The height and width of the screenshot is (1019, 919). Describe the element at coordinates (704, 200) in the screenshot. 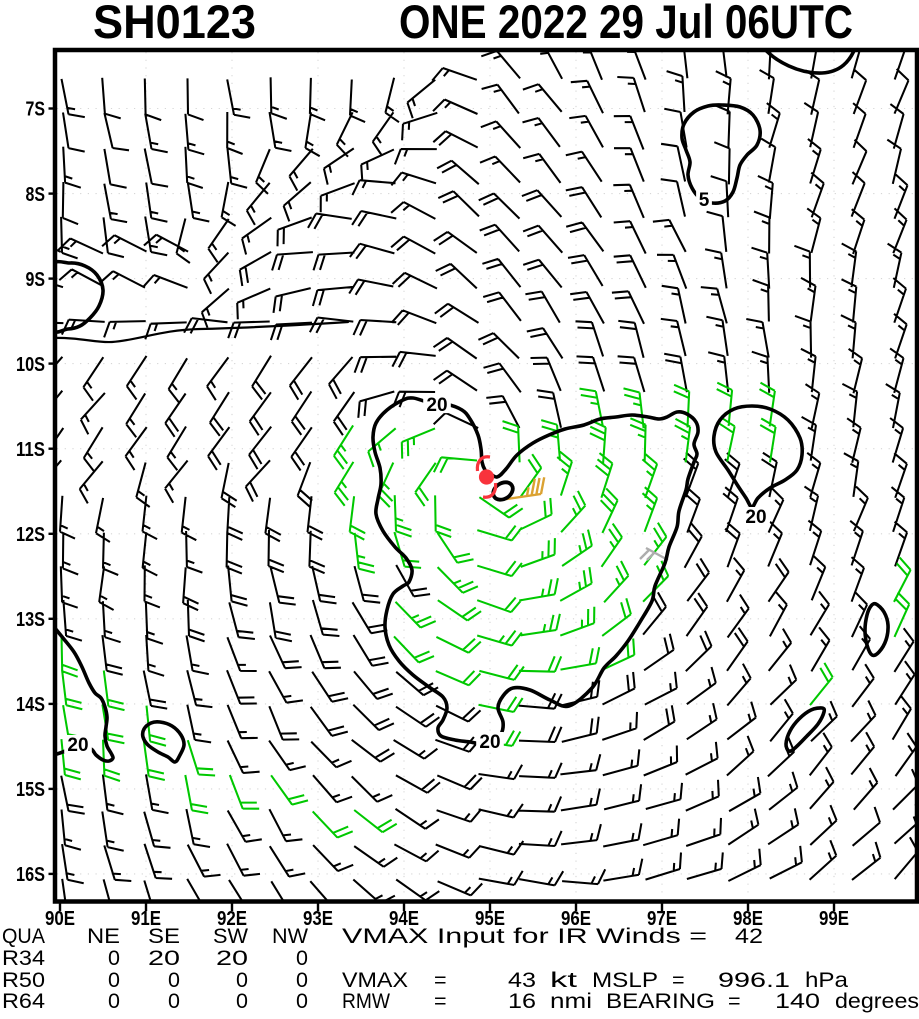

I see `svg-text: 5` at that location.